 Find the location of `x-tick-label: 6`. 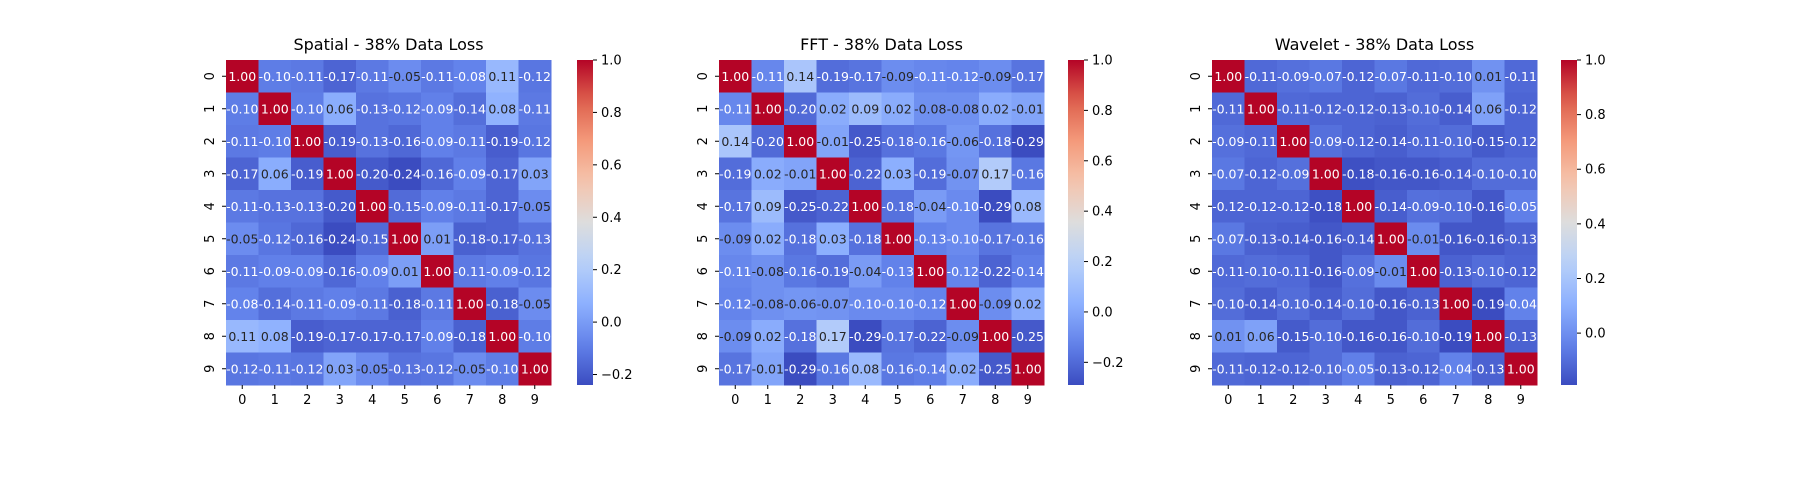

x-tick-label: 6 is located at coordinates (930, 400).